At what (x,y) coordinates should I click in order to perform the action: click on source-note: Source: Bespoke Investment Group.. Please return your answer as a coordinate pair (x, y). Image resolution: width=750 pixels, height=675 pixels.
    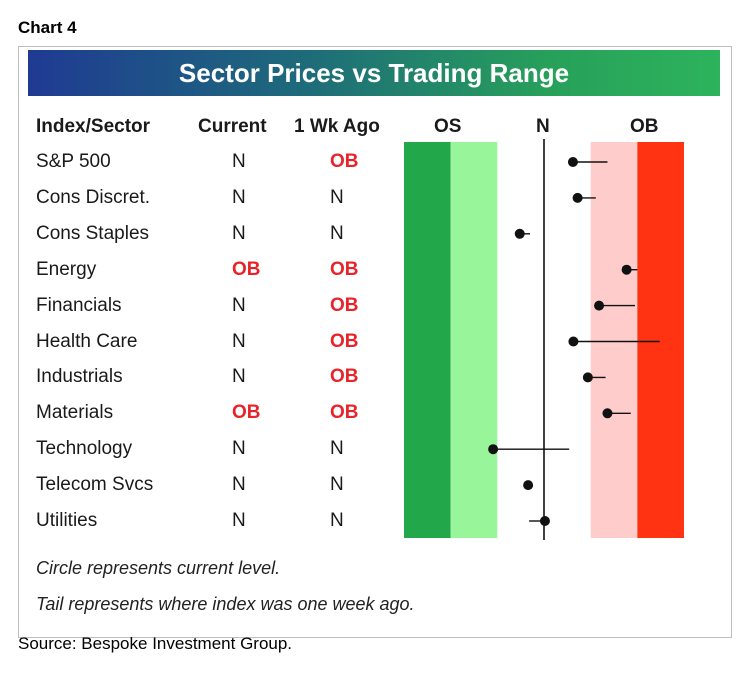
    Looking at the image, I should click on (155, 643).